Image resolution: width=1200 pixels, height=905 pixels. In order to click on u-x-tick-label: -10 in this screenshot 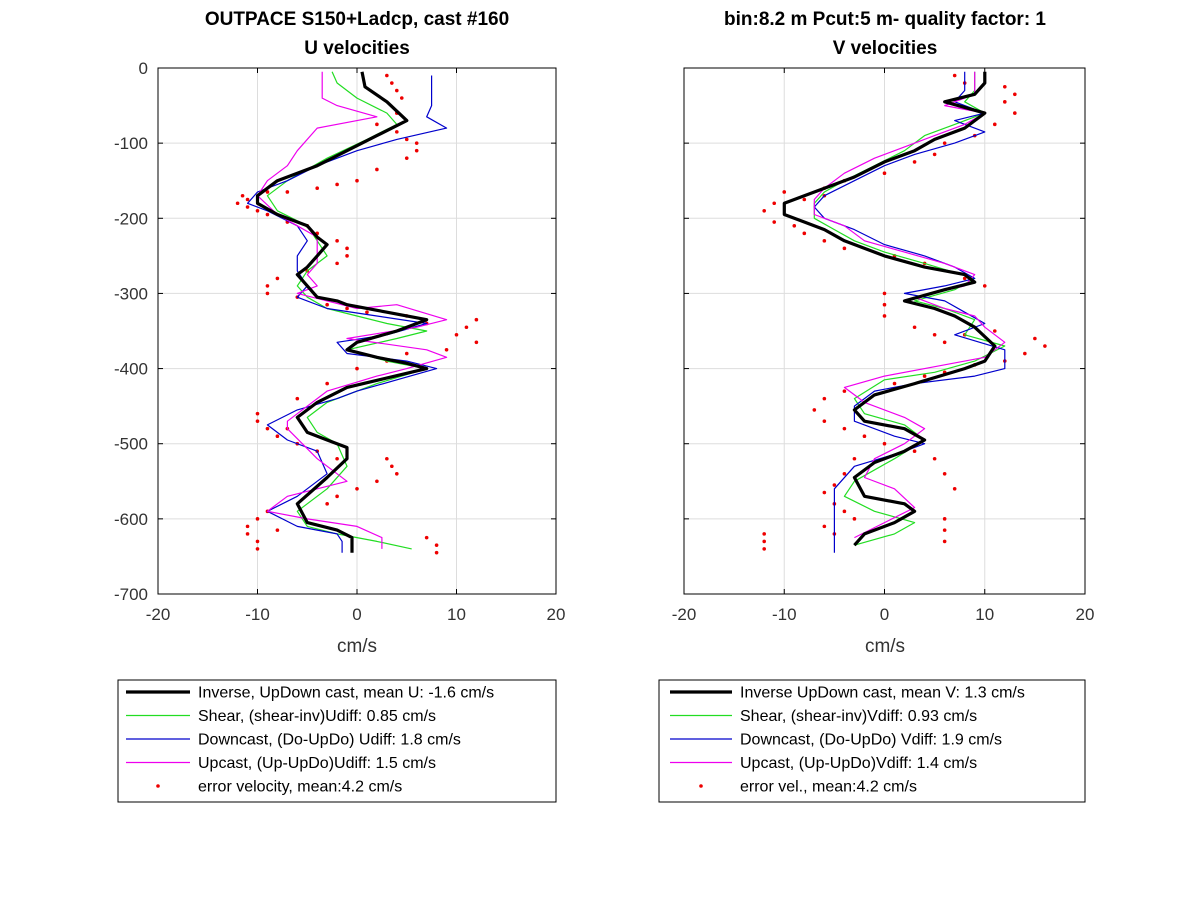, I will do `click(257, 614)`.